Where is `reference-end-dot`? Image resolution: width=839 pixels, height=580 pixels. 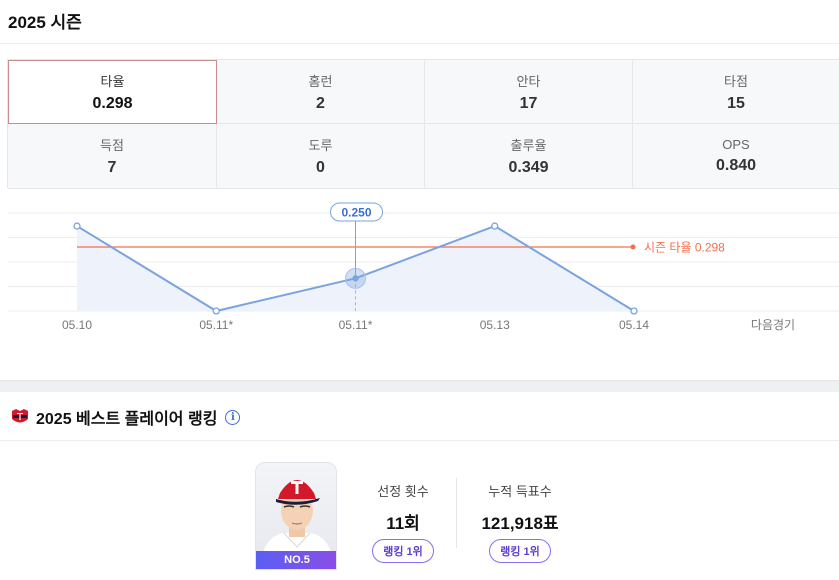 reference-end-dot is located at coordinates (633, 247).